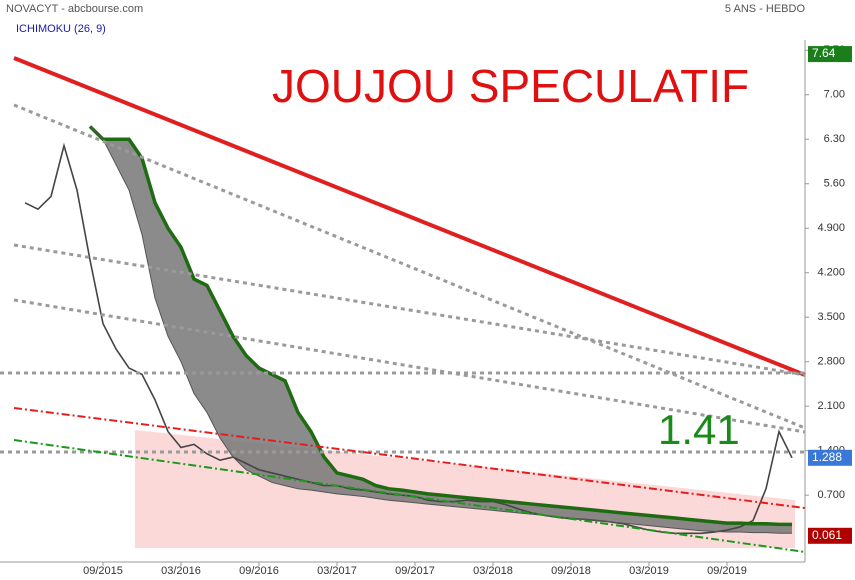 Image resolution: width=855 pixels, height=580 pixels. Describe the element at coordinates (571, 571) in the screenshot. I see `x-tick-label: 09/2018` at that location.